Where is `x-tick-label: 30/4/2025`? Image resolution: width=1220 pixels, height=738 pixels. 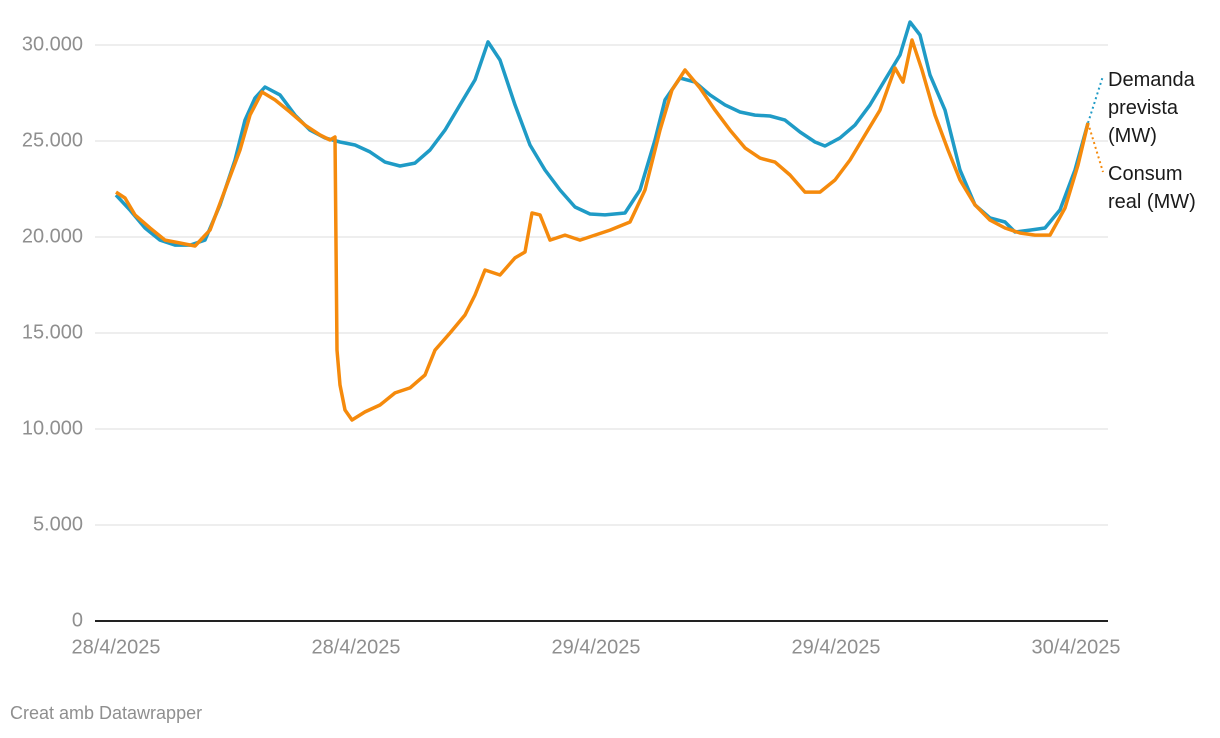
x-tick-label: 30/4/2025 is located at coordinates (1076, 647).